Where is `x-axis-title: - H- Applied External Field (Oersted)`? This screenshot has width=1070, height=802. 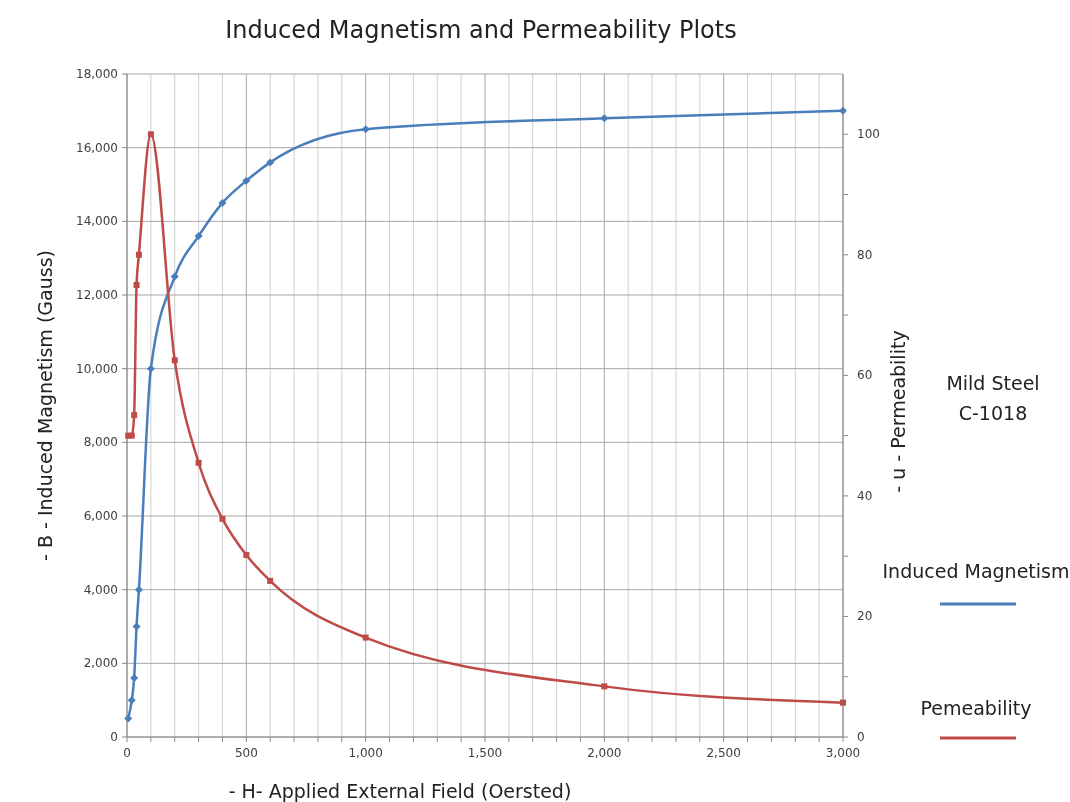 x-axis-title: - H- Applied External Field (Oersted) is located at coordinates (400, 791).